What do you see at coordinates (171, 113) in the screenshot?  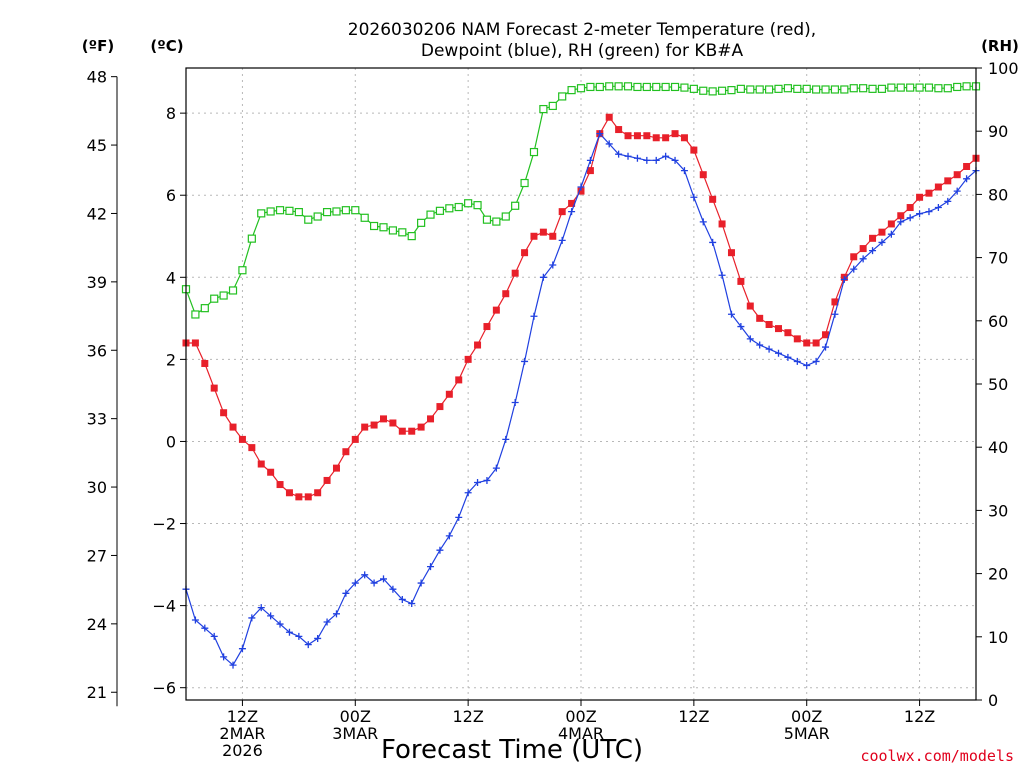 I see `celsius-tick-label: 8` at bounding box center [171, 113].